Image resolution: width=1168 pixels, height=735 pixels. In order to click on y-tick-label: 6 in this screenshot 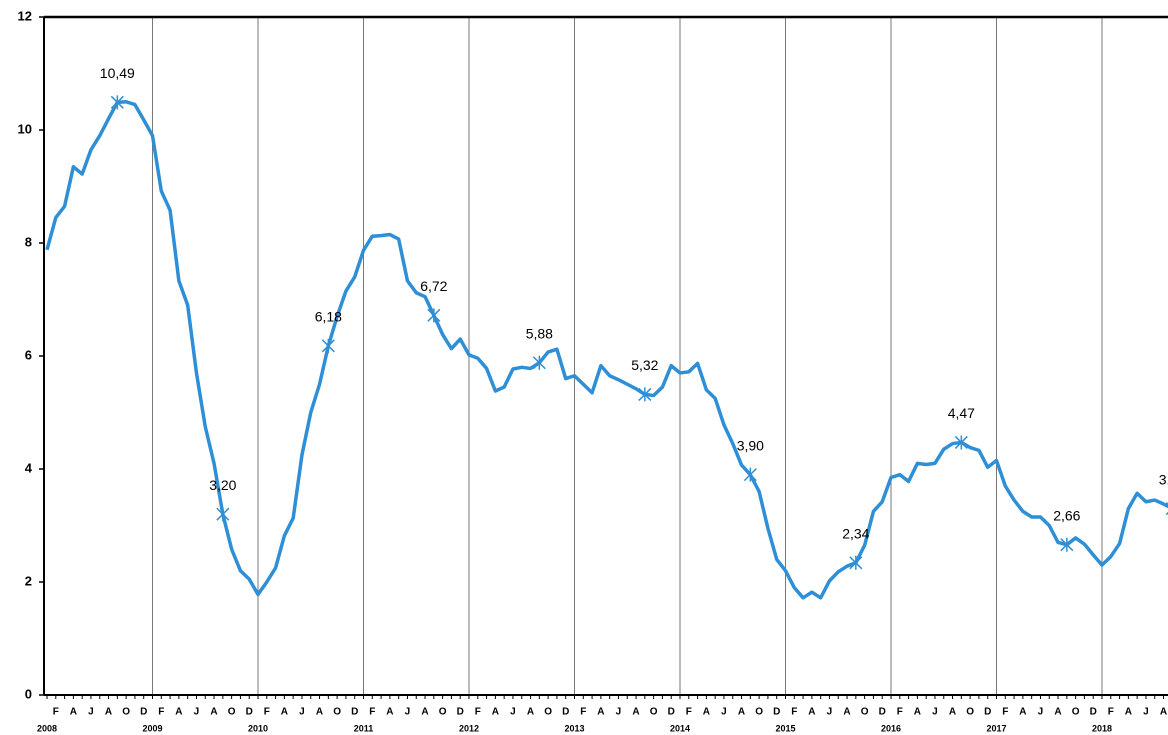, I will do `click(28, 354)`.